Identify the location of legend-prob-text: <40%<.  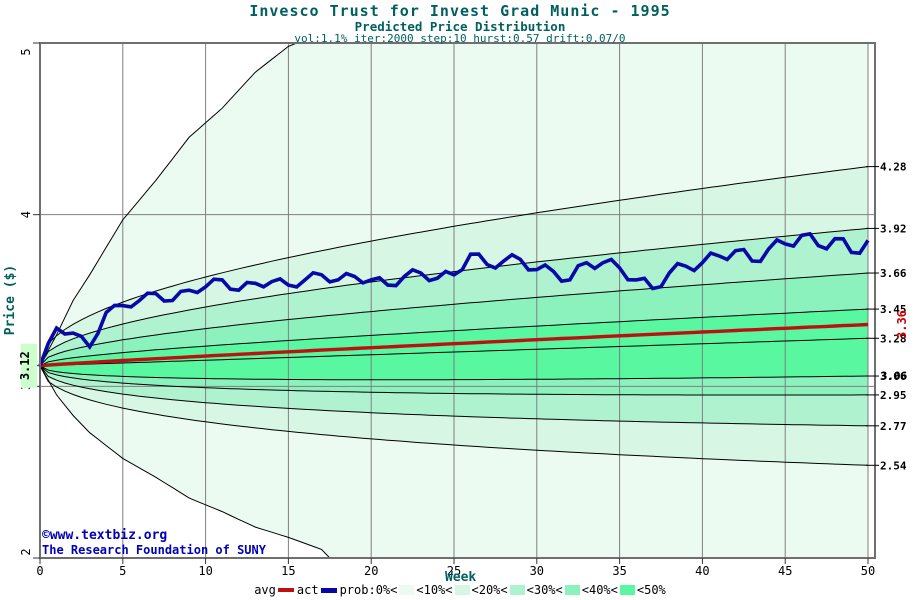
(599, 590).